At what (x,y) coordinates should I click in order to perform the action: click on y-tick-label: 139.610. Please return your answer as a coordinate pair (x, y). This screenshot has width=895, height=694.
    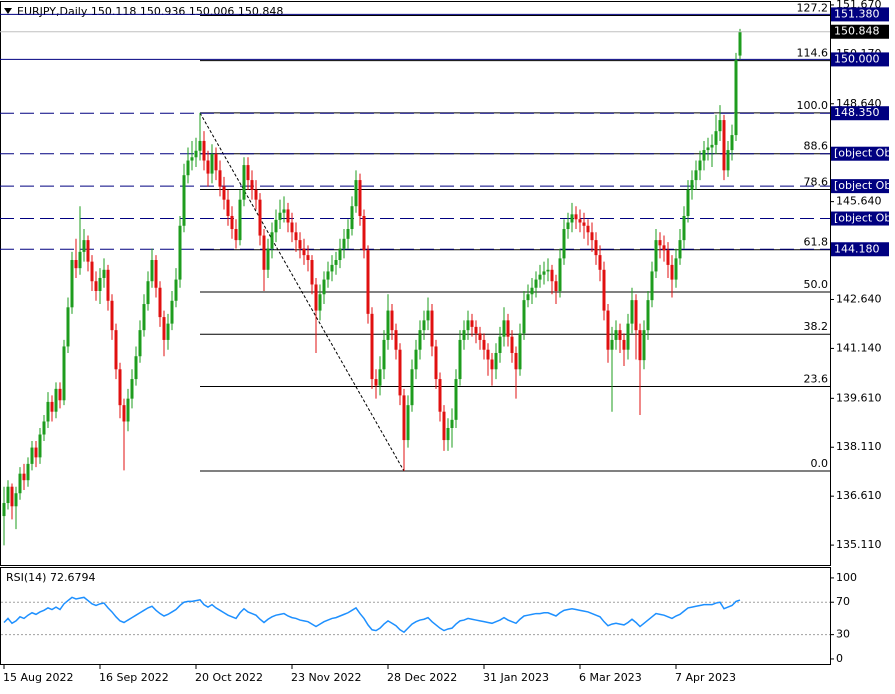
    Looking at the image, I should click on (859, 397).